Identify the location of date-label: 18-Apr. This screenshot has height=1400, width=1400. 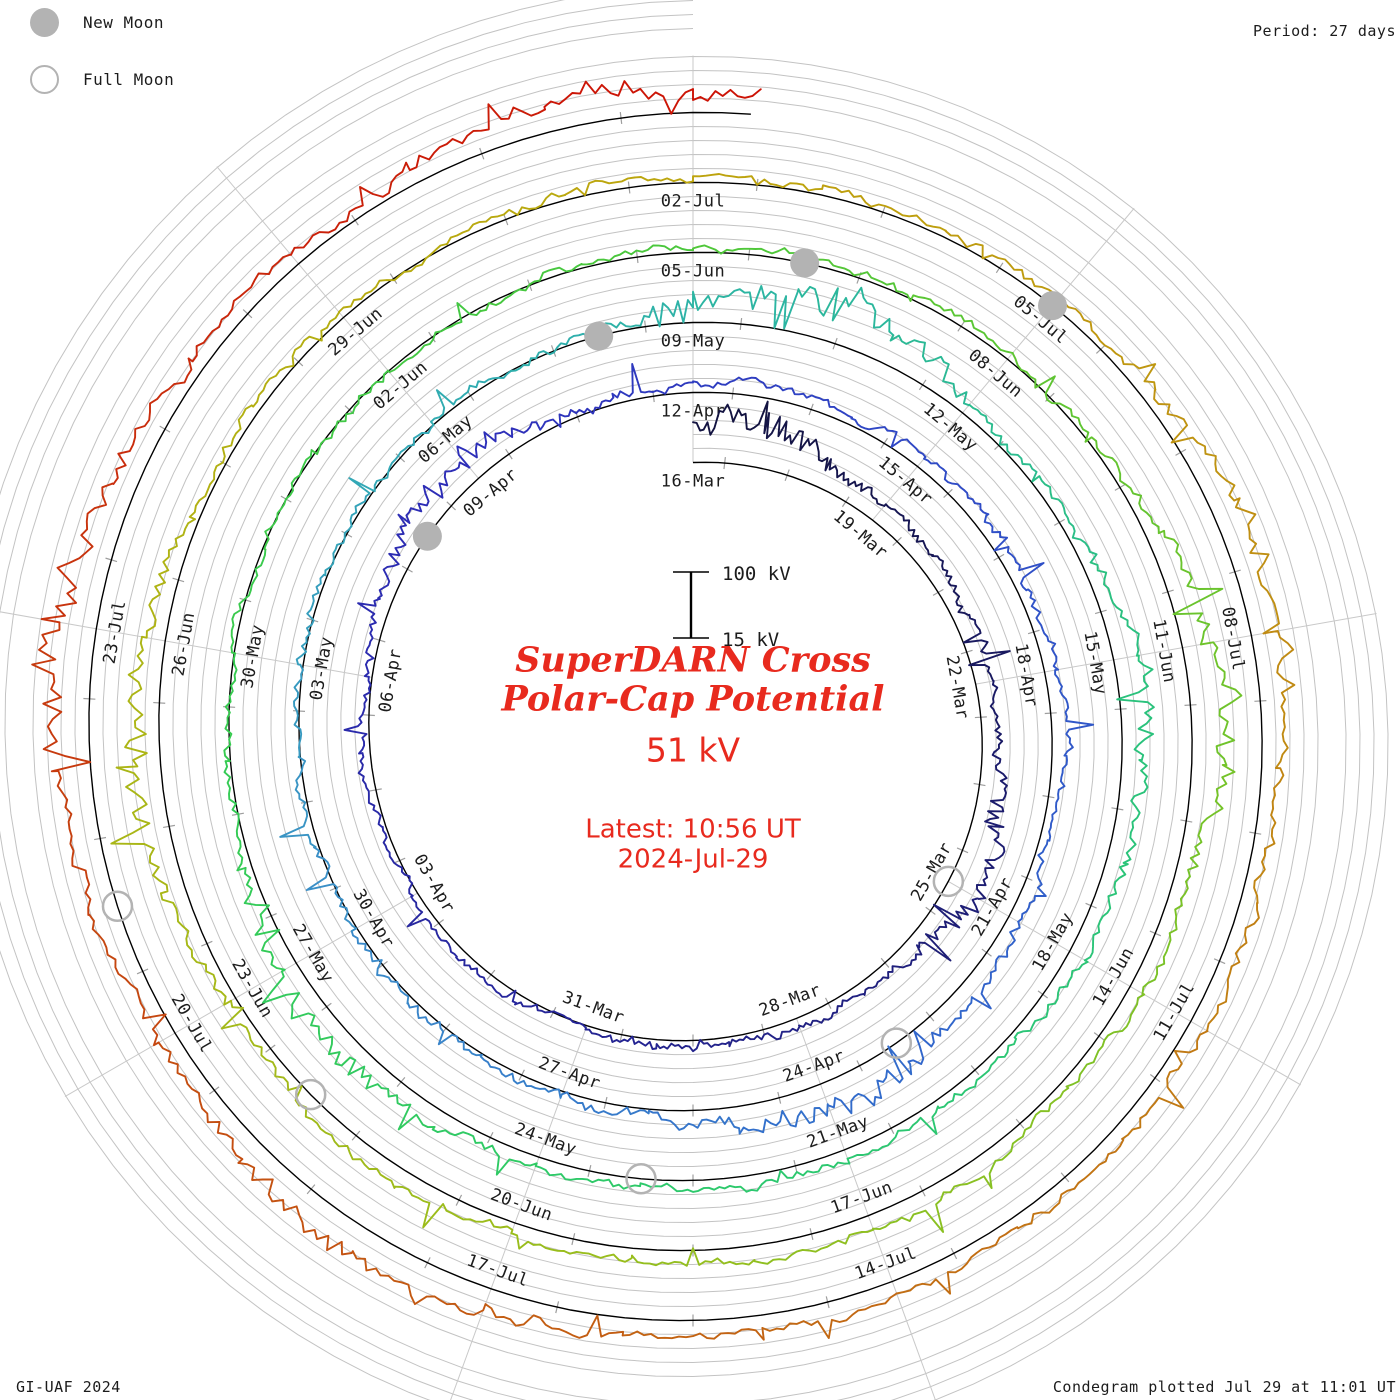
(1025, 675).